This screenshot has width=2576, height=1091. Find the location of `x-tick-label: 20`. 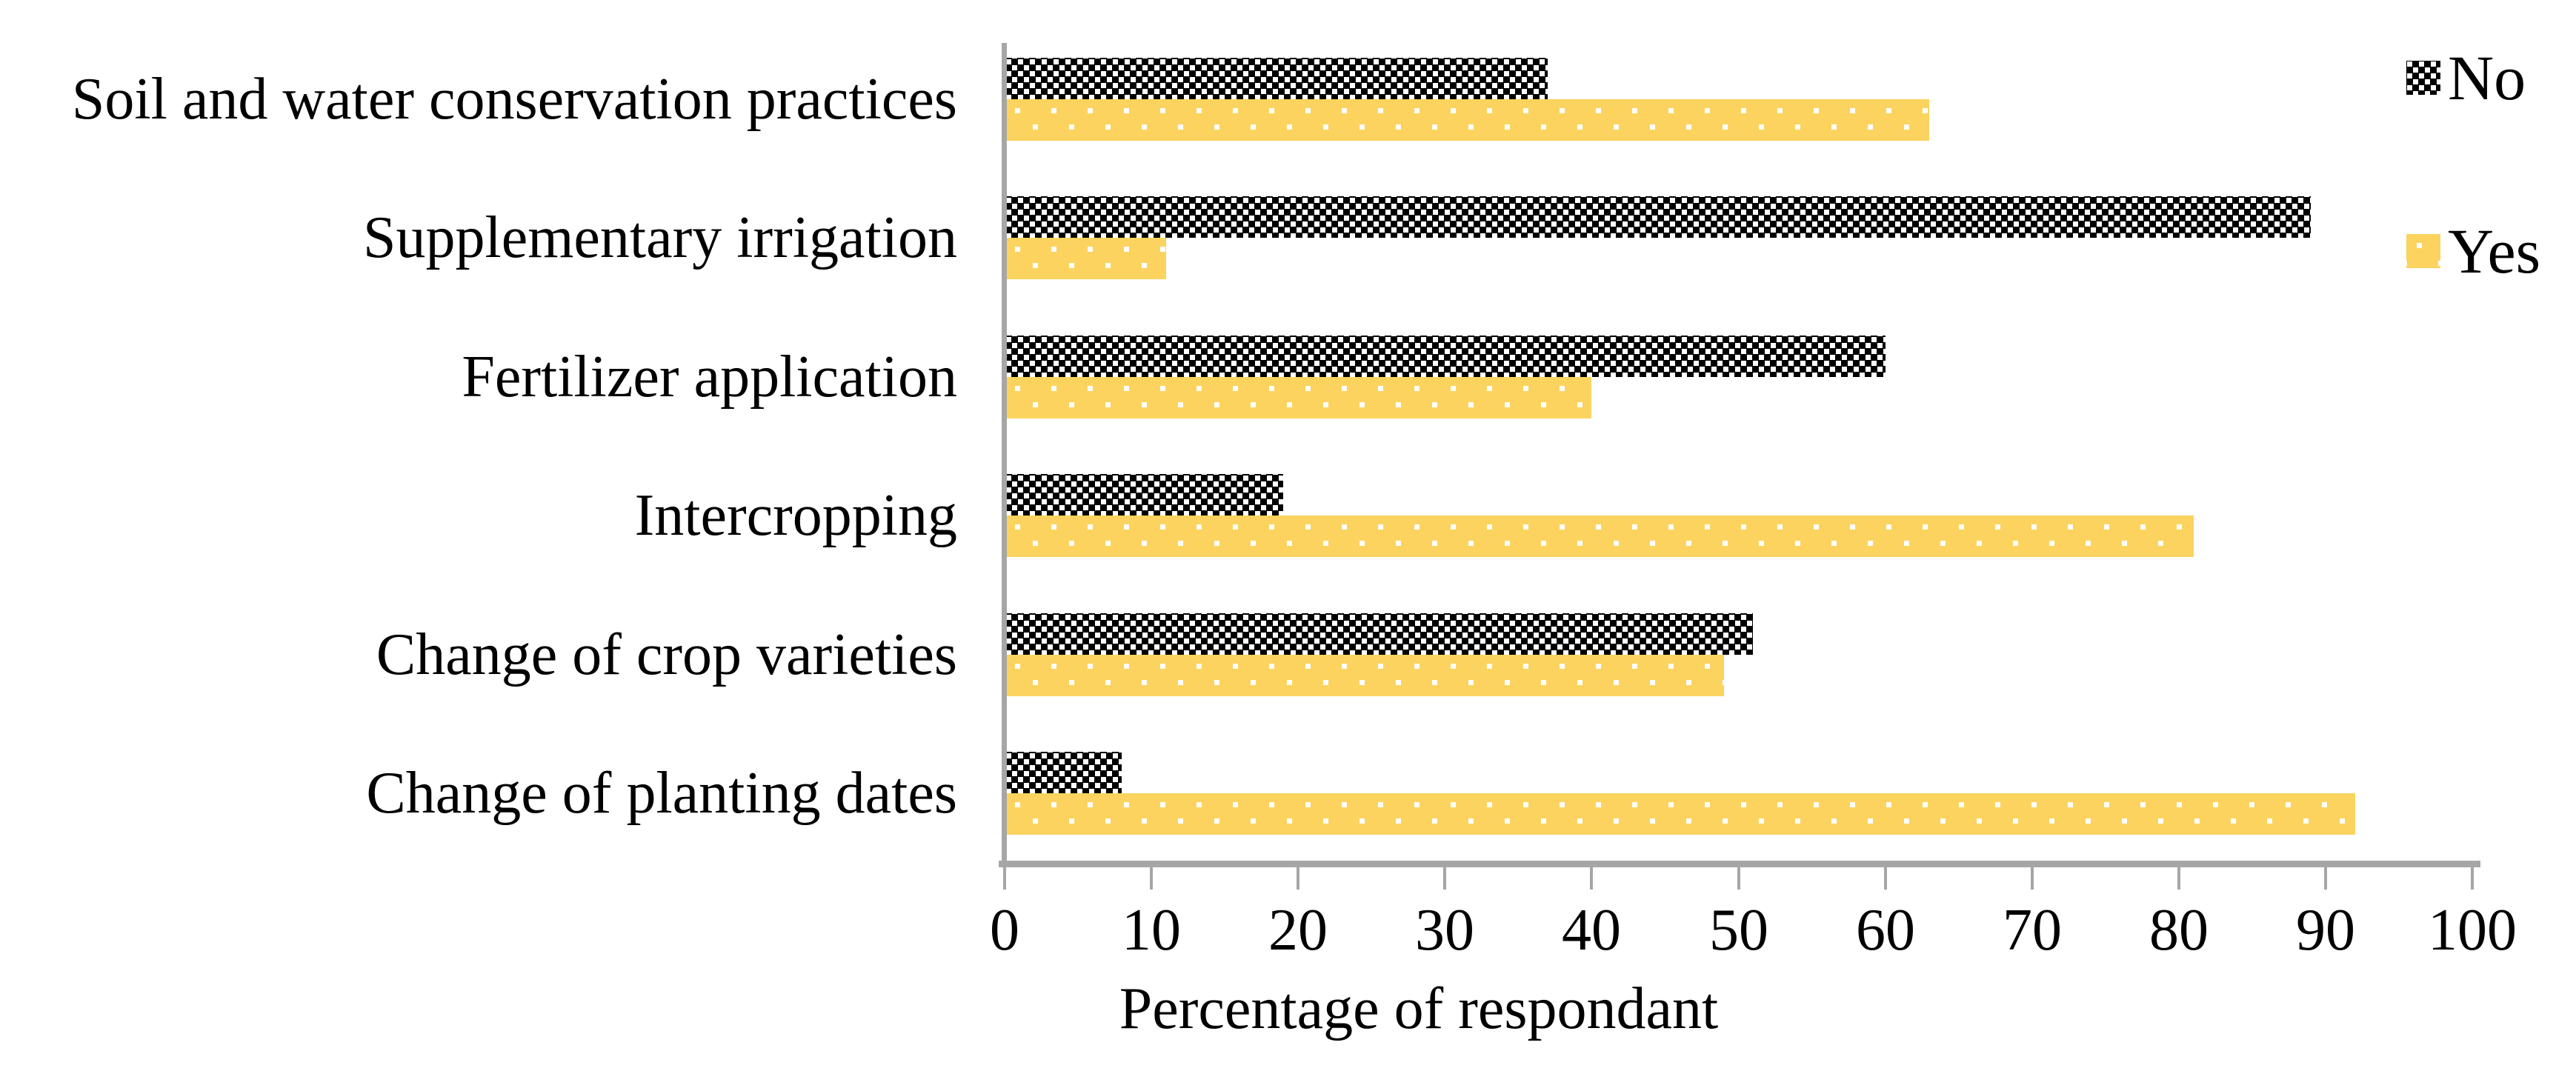

x-tick-label: 20 is located at coordinates (1298, 930).